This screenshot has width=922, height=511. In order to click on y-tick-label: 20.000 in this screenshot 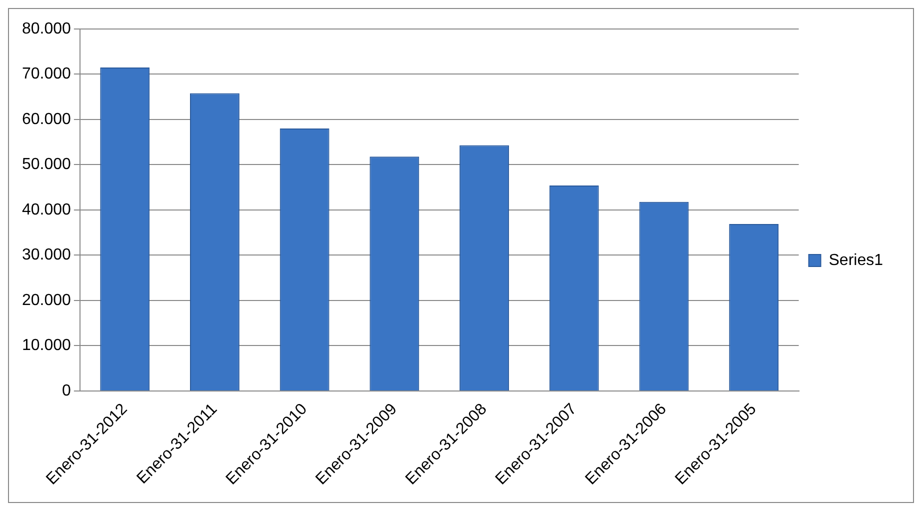, I will do `click(47, 300)`.